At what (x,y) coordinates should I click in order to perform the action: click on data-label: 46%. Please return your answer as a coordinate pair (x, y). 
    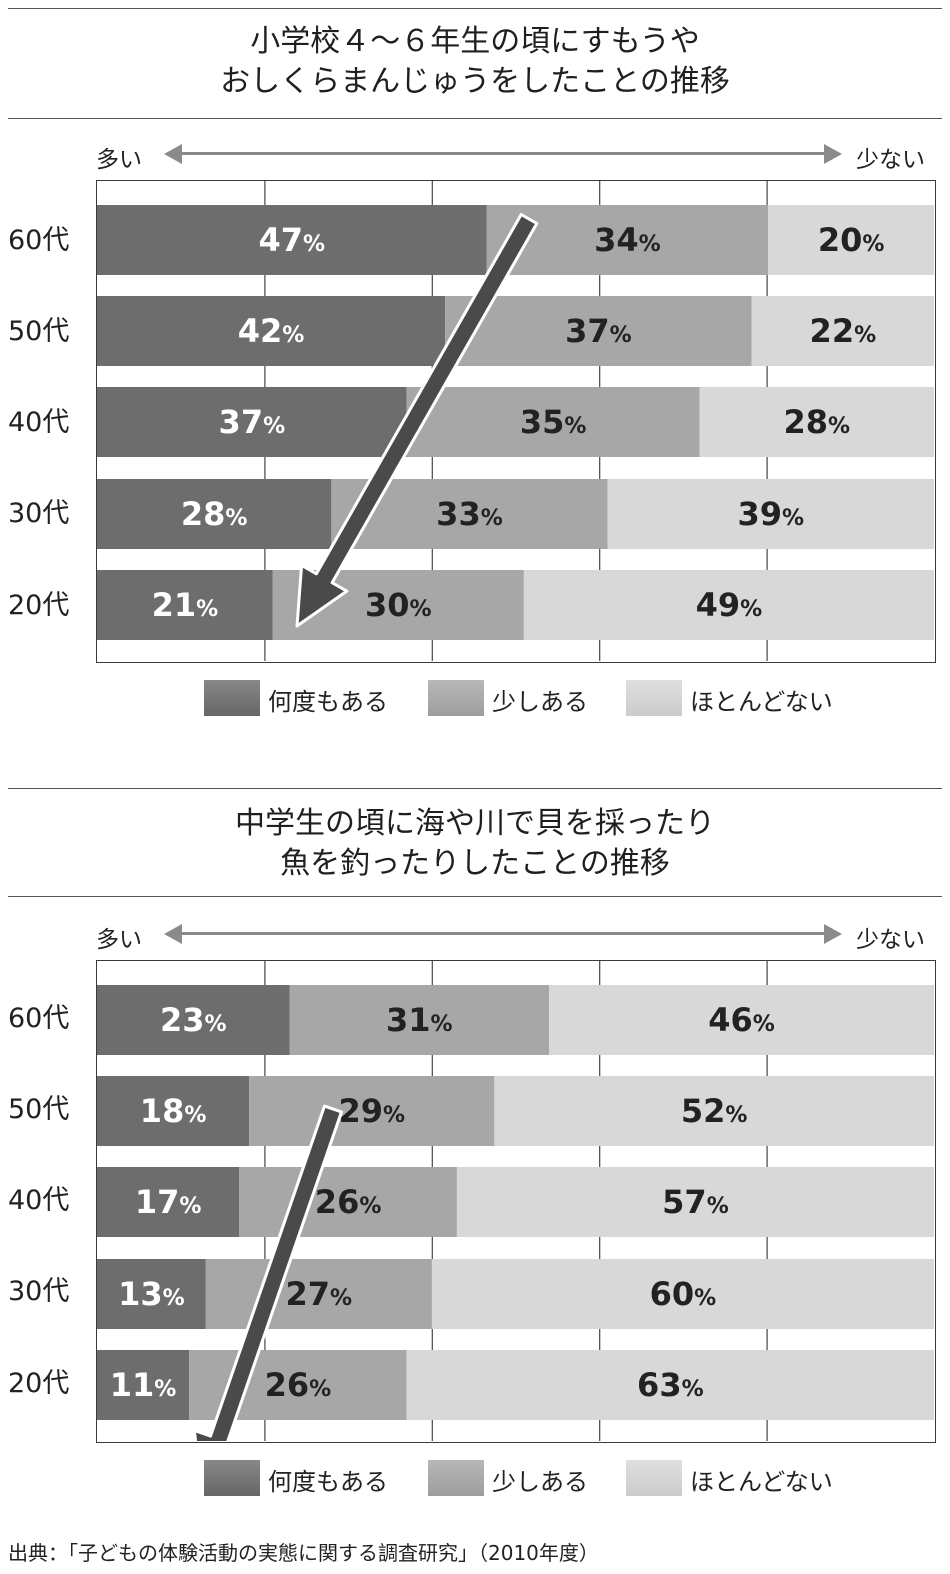
    Looking at the image, I should click on (741, 1020).